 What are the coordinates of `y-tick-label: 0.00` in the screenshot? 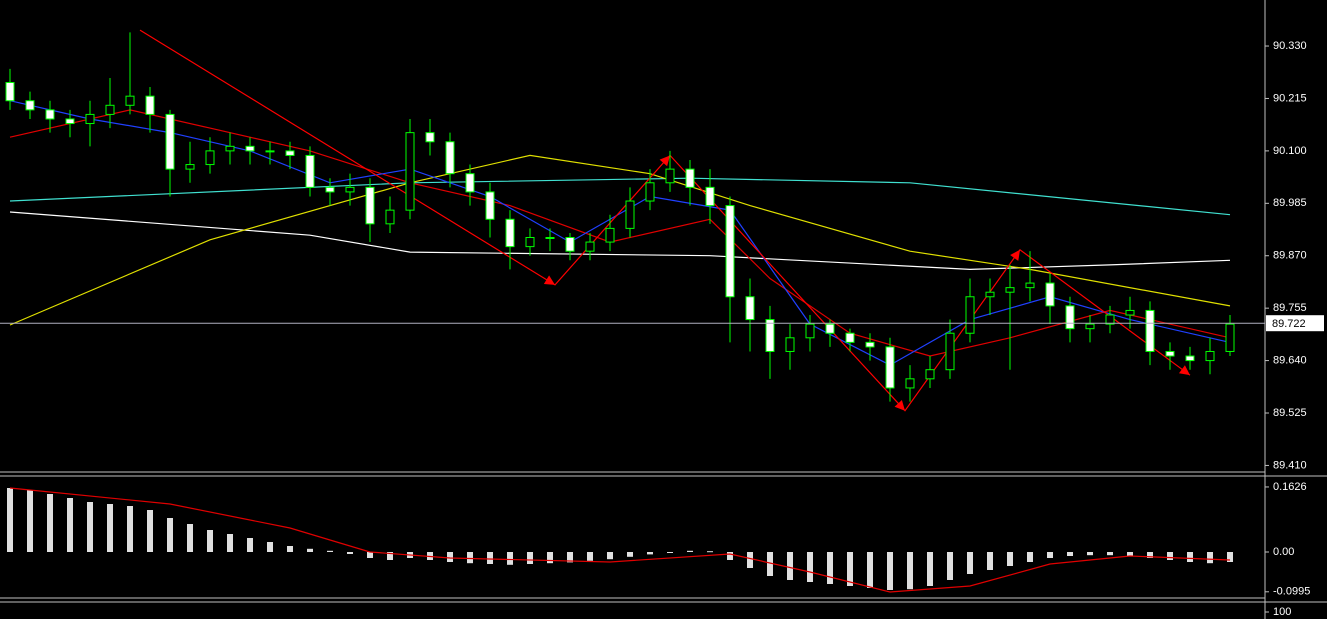 It's located at (1283, 552).